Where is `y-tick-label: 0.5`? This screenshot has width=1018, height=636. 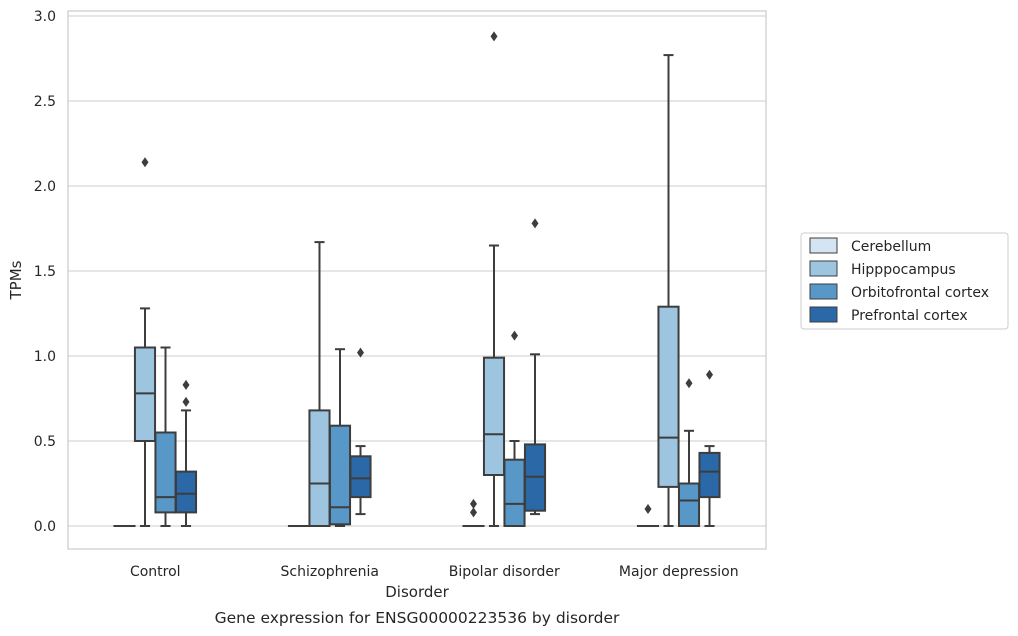 y-tick-label: 0.5 is located at coordinates (45, 442).